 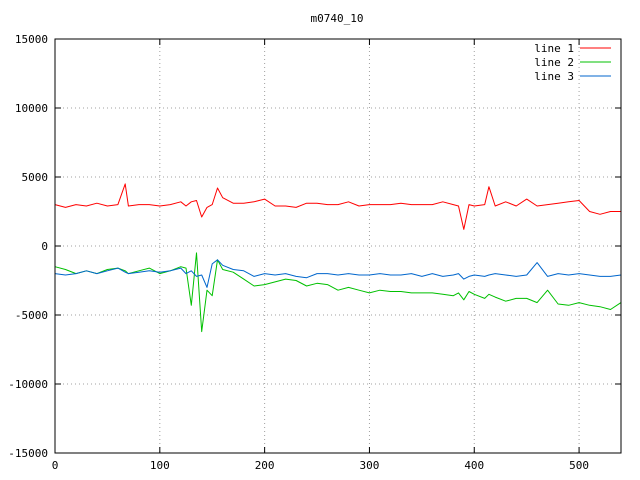 What do you see at coordinates (554, 62) in the screenshot?
I see `legend-label-2: line 2` at bounding box center [554, 62].